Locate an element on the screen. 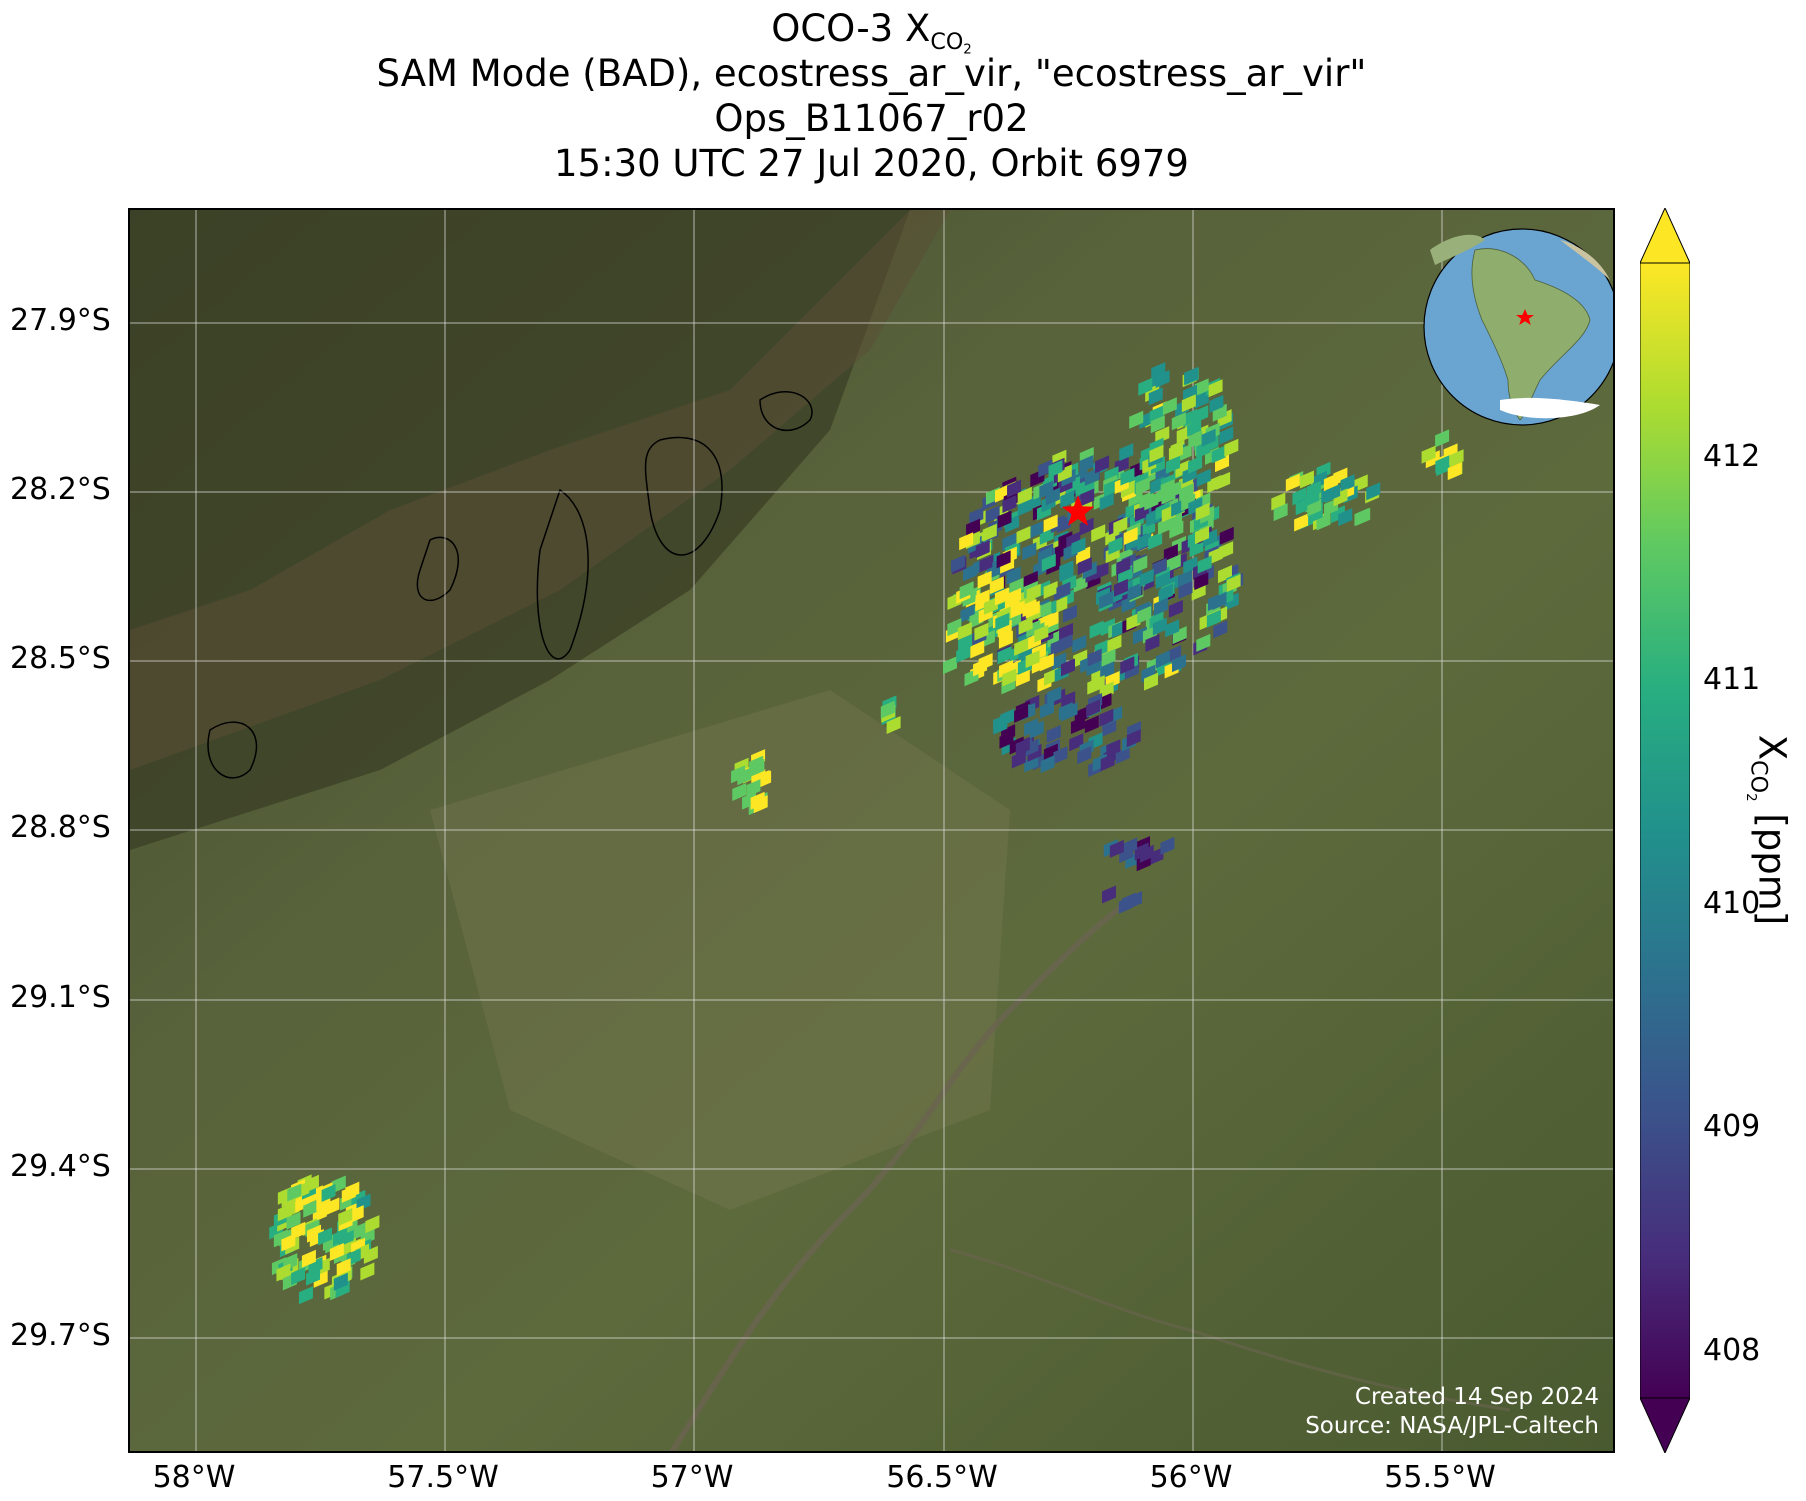 The image size is (1806, 1501). uruguay-river is located at coordinates (900, 1174).